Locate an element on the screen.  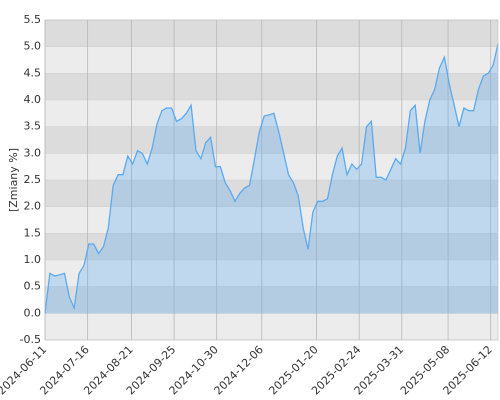
y-tick-label: -0.5 is located at coordinates (30, 339).